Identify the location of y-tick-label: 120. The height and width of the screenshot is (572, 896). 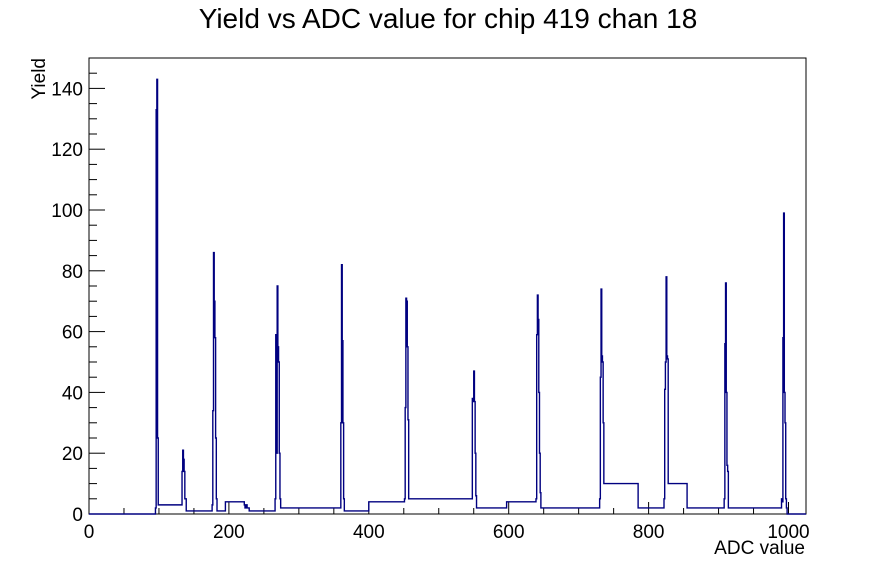
(67, 150).